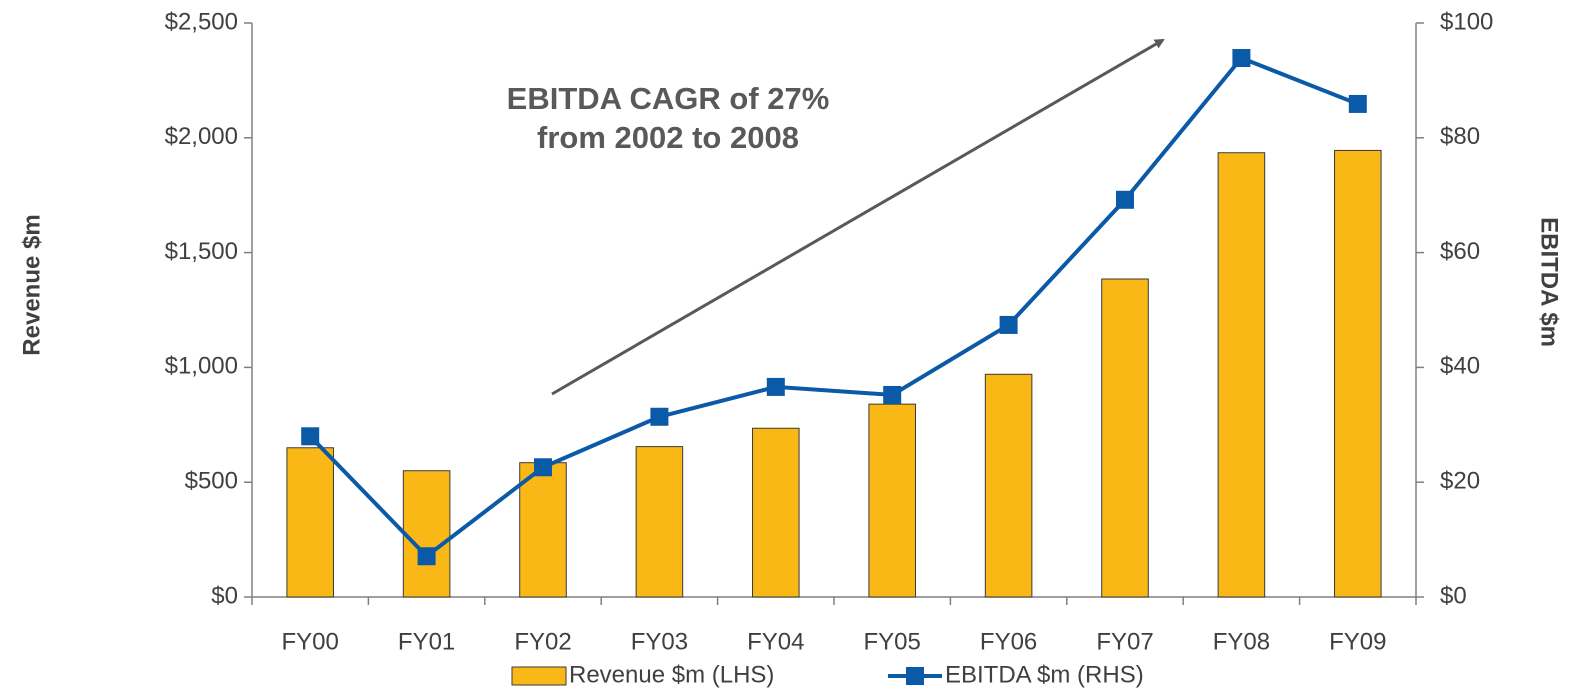 The width and height of the screenshot is (1575, 695). What do you see at coordinates (668, 137) in the screenshot?
I see `annotation: from 2002 to 2008` at bounding box center [668, 137].